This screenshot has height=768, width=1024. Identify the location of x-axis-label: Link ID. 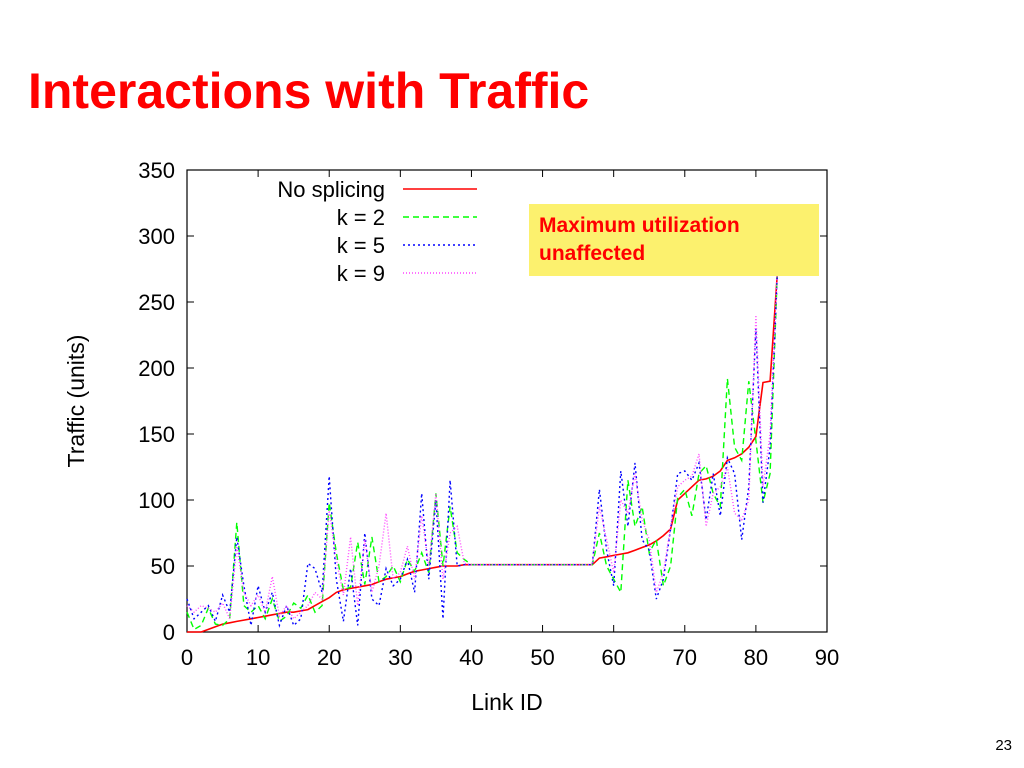
(507, 702).